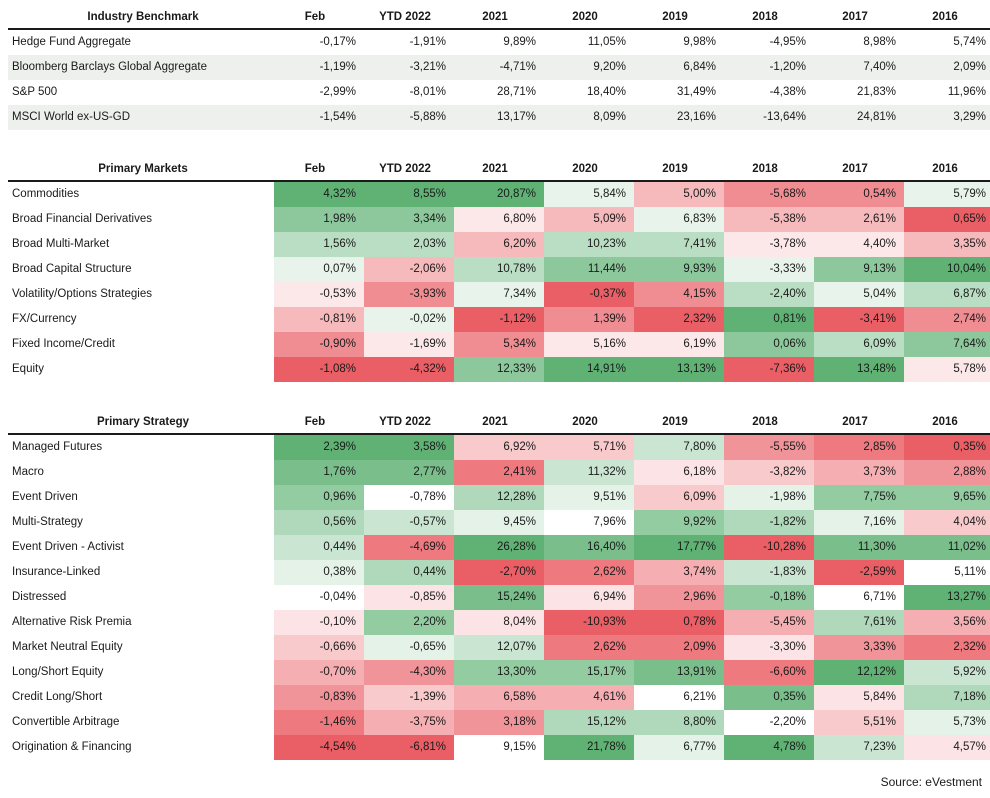  Describe the element at coordinates (876, 117) in the screenshot. I see `value-cell: 24,81%` at that location.